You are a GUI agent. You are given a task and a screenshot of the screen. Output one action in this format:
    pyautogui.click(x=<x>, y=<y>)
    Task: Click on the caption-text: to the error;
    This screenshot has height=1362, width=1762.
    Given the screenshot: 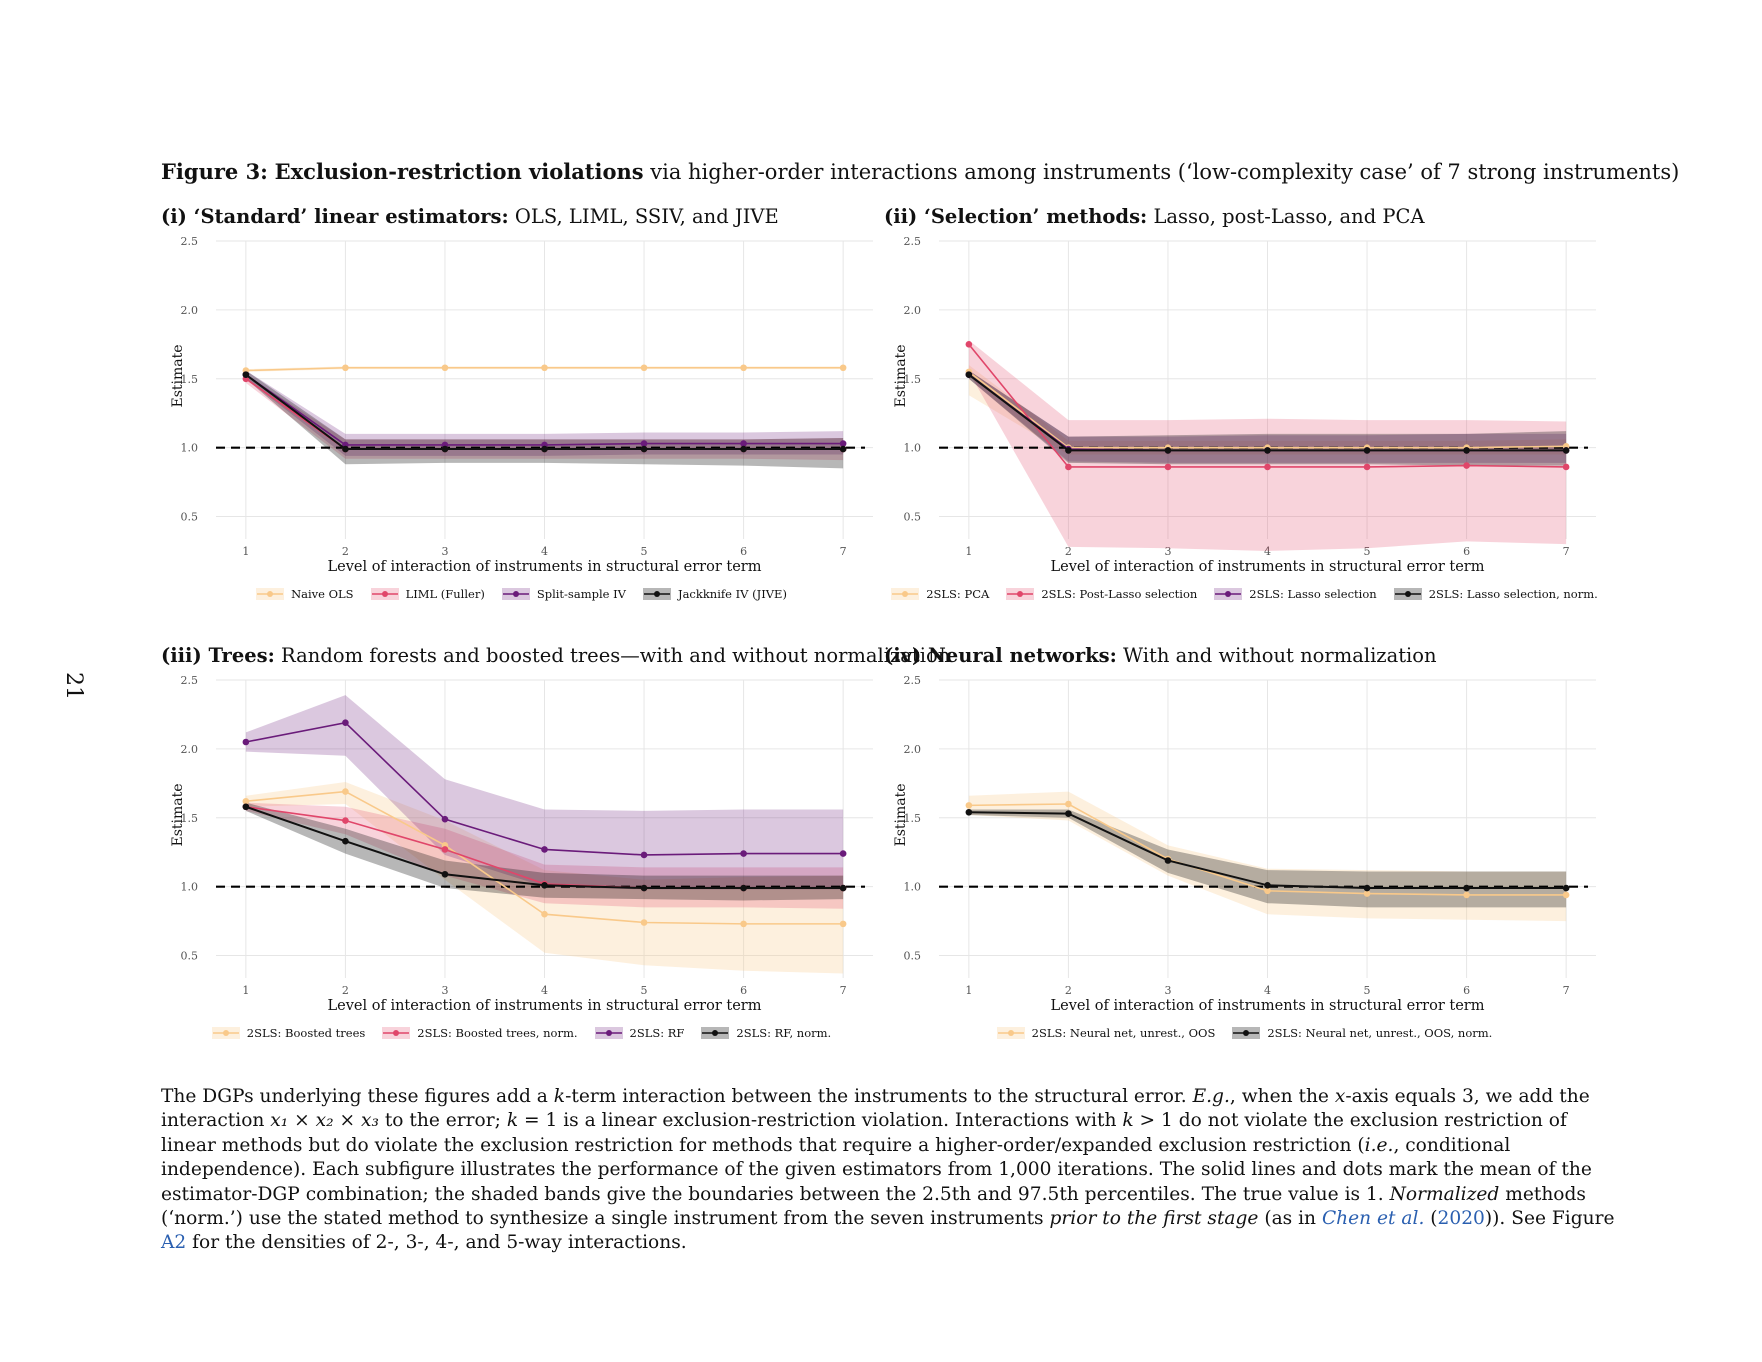 What is the action you would take?
    pyautogui.click(x=442, y=1121)
    